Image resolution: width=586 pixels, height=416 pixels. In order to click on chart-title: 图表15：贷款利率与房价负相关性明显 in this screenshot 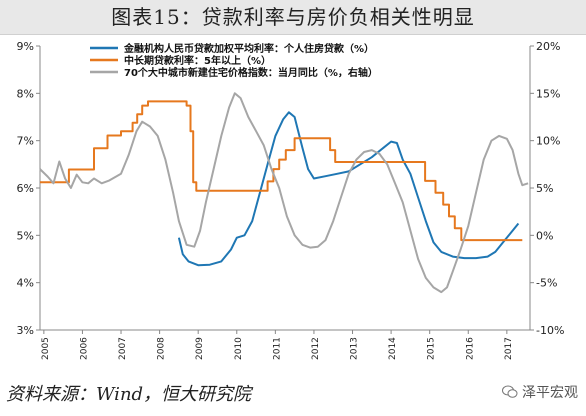, I will do `click(293, 17)`.